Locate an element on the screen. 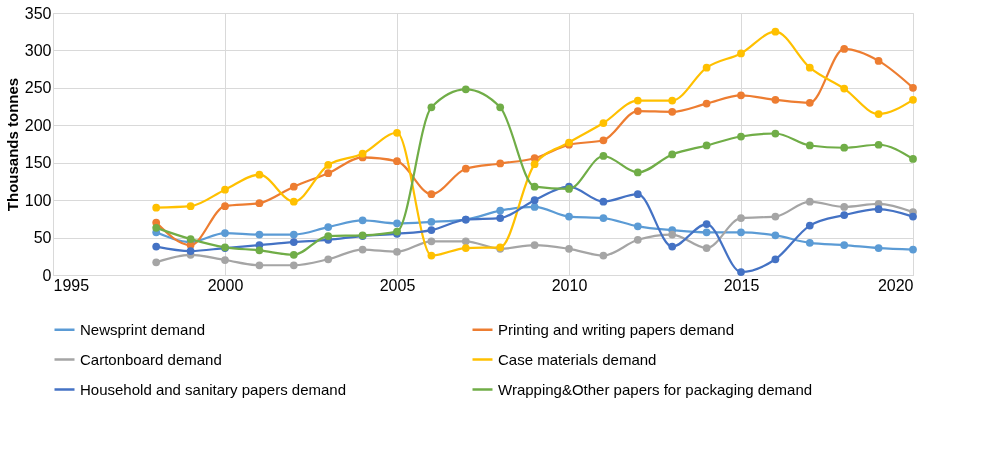  y-tick-label: 0 is located at coordinates (47, 275).